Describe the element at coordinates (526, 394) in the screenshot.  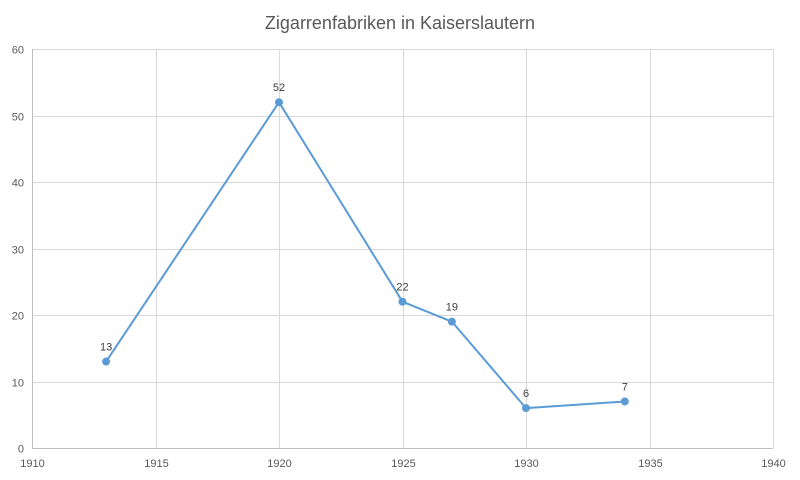
I see `data-label: 6` at that location.